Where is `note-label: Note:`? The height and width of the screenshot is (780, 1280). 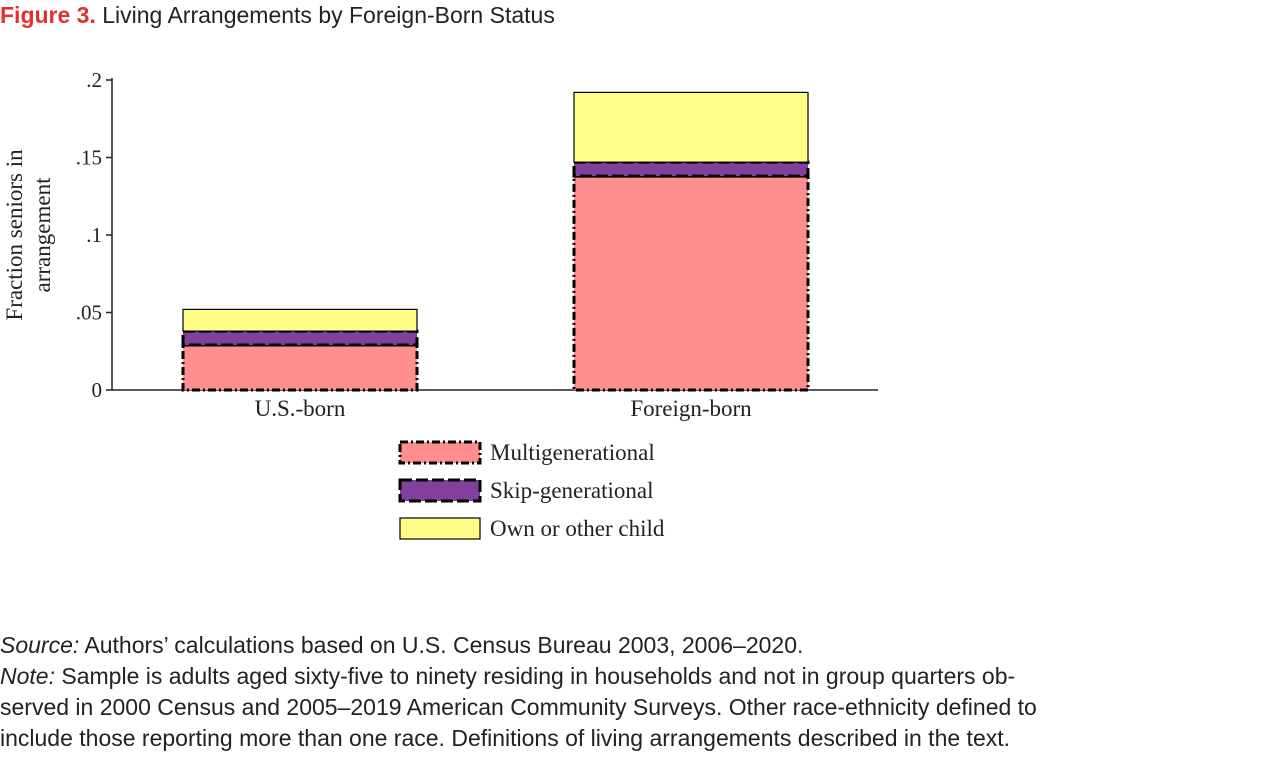
note-label: Note: is located at coordinates (27, 676).